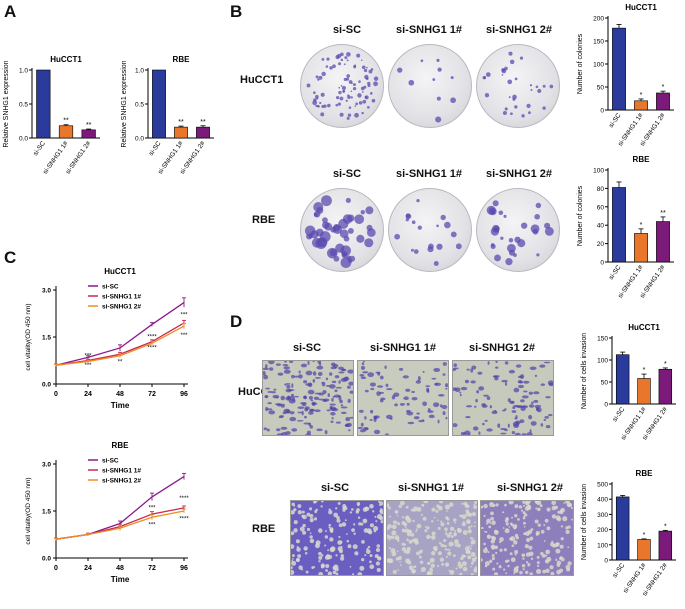  What do you see at coordinates (519, 174) in the screenshot?
I see `panel-b-col-label-si-snhg1-2-rbe: si-SNHG1 2#` at bounding box center [519, 174].